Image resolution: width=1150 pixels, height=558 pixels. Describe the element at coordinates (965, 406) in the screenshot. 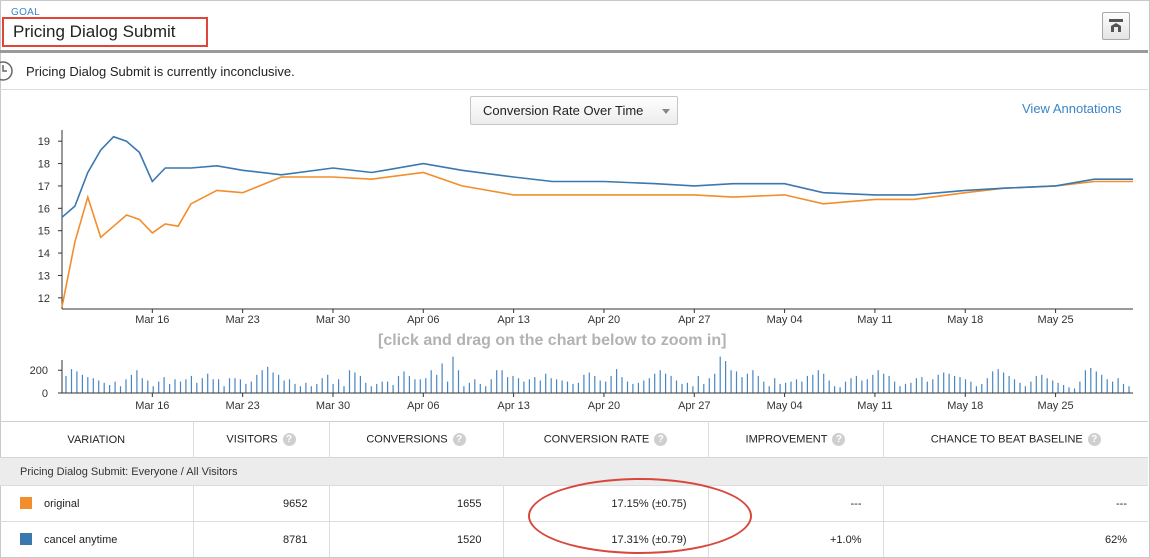

I see `mini-x-tick-label: May 18` at that location.